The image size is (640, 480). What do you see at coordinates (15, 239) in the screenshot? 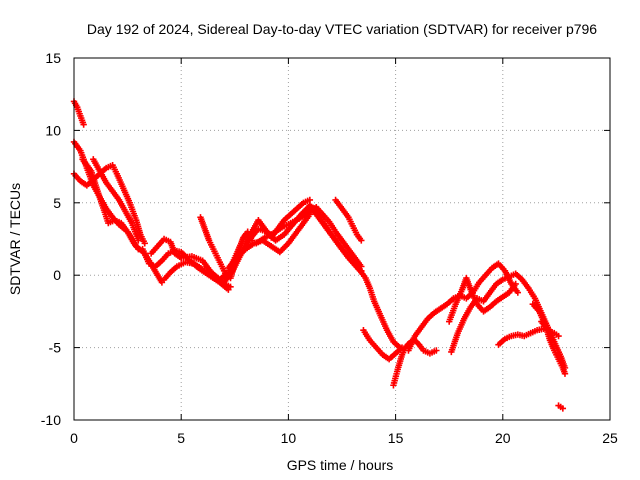
I see `y-axis-title: SDTVAR / TECUs` at bounding box center [15, 239].